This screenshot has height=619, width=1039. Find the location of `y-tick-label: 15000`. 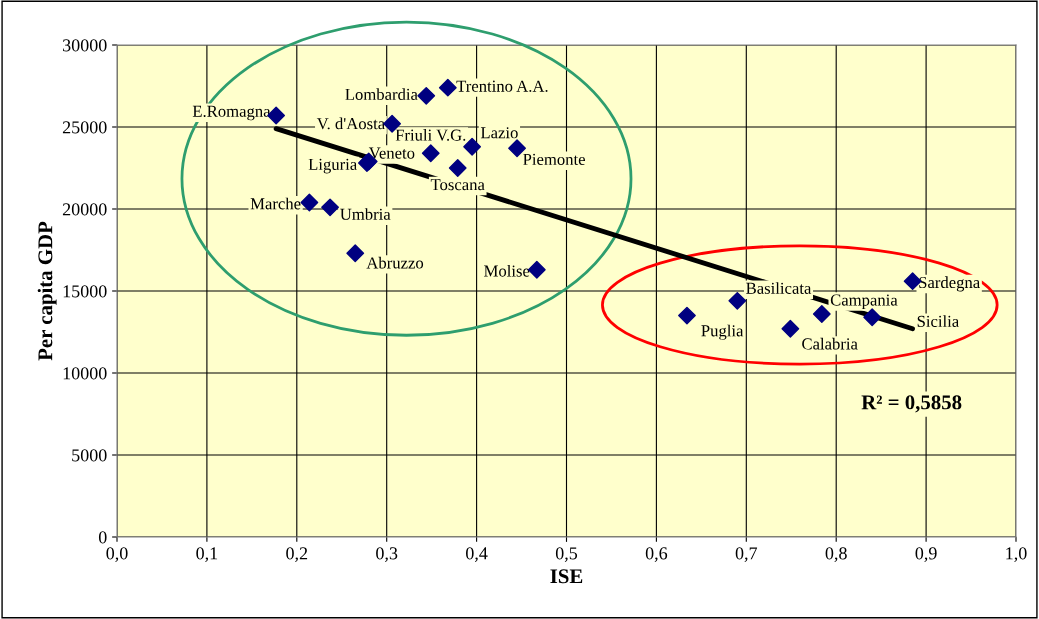

y-tick-label: 15000 is located at coordinates (85, 291).